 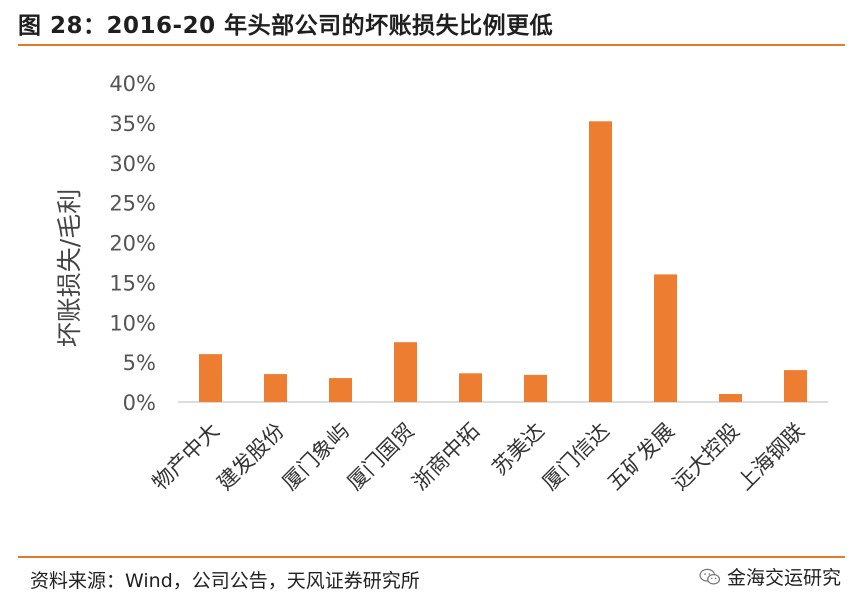 What do you see at coordinates (641, 457) in the screenshot?
I see `x-tick-label: 五矿发展` at bounding box center [641, 457].